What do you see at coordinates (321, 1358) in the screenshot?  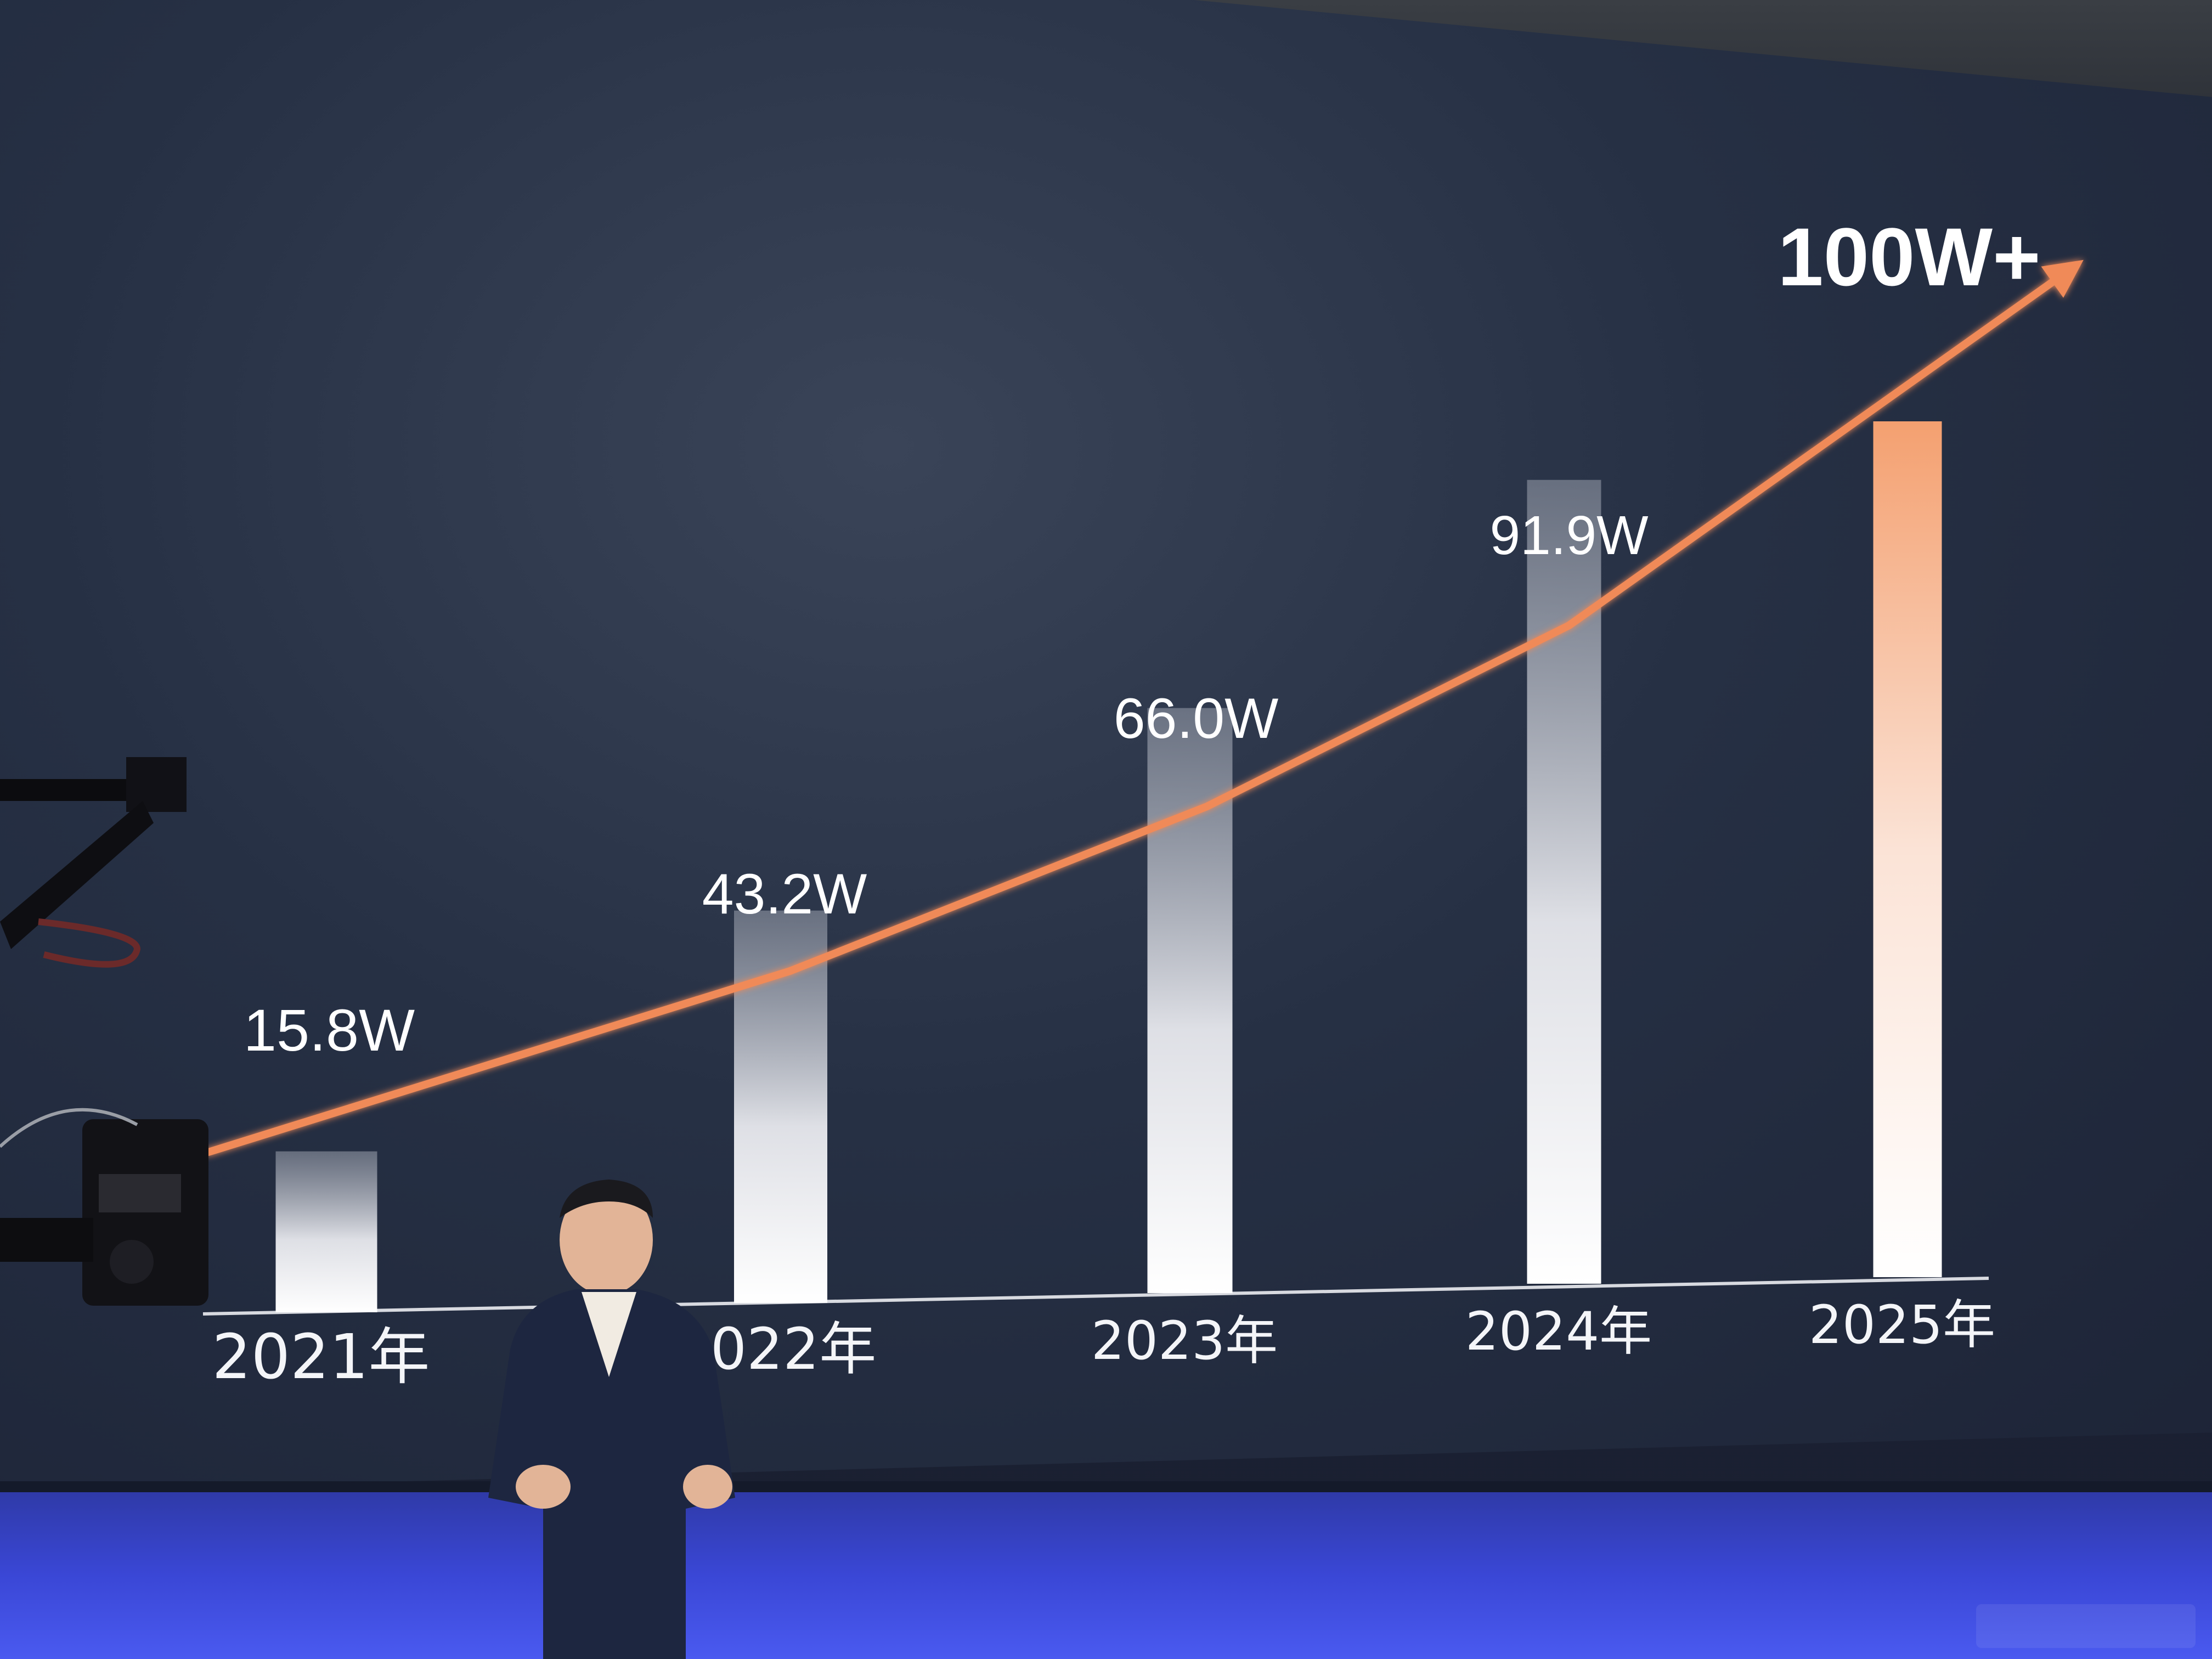 I see `x-tick-label: 2021年` at bounding box center [321, 1358].